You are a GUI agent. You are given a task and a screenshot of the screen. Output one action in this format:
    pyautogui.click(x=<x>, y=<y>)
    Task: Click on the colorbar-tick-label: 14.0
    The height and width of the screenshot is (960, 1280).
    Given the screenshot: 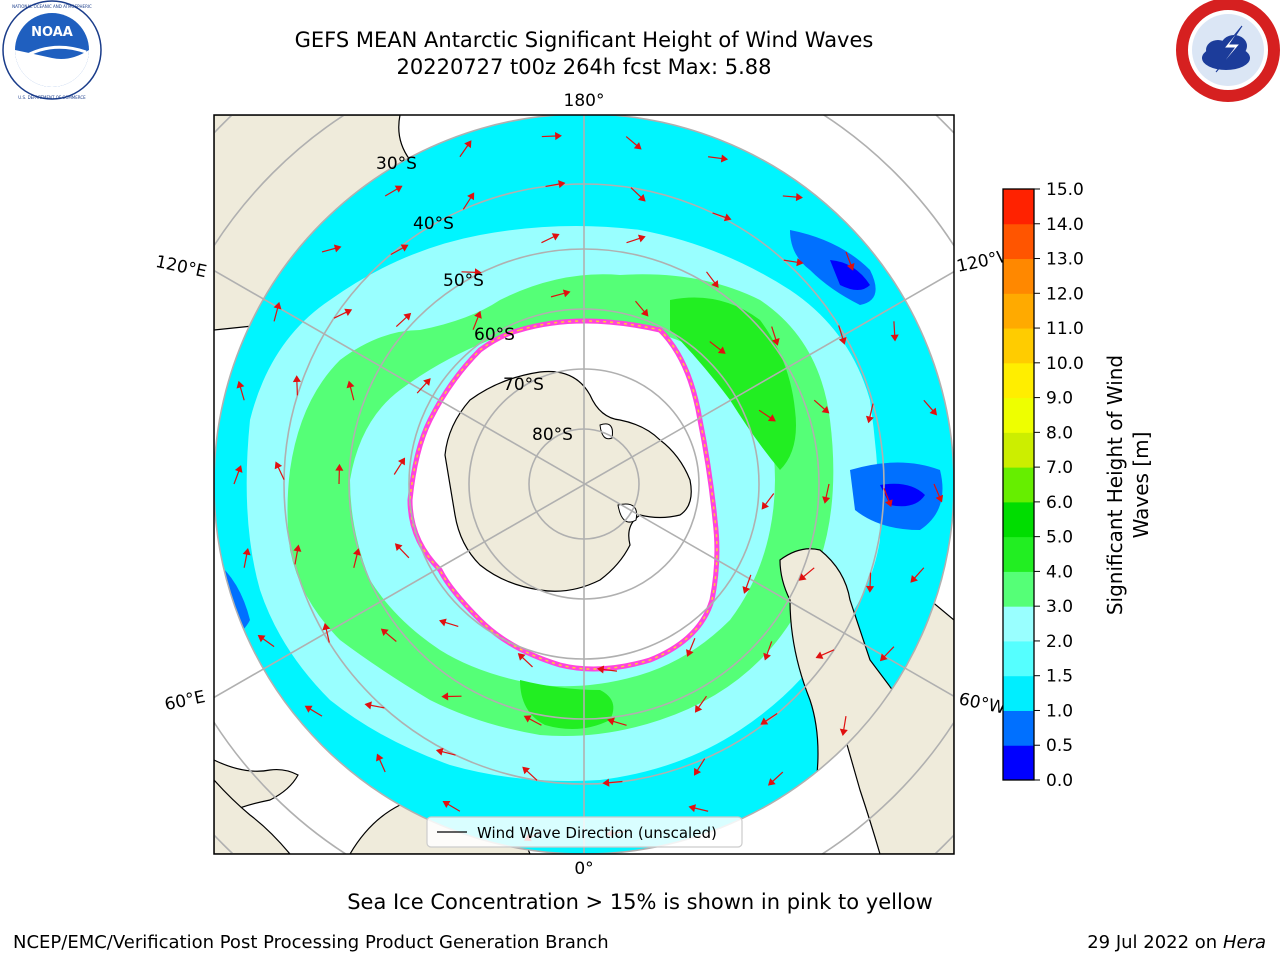 What is the action you would take?
    pyautogui.click(x=1065, y=225)
    